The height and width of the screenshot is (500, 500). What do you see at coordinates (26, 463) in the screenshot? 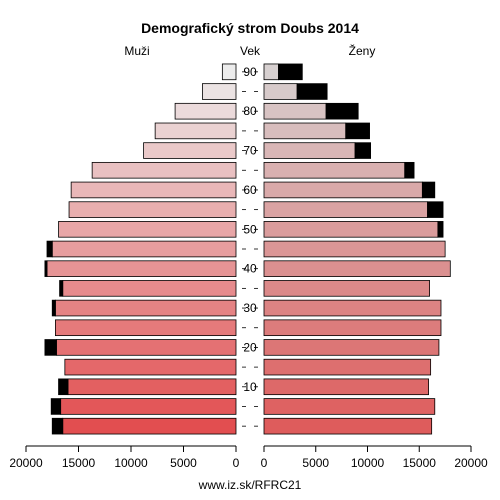
I see `left-axis-tick-label: 20000` at bounding box center [26, 463].